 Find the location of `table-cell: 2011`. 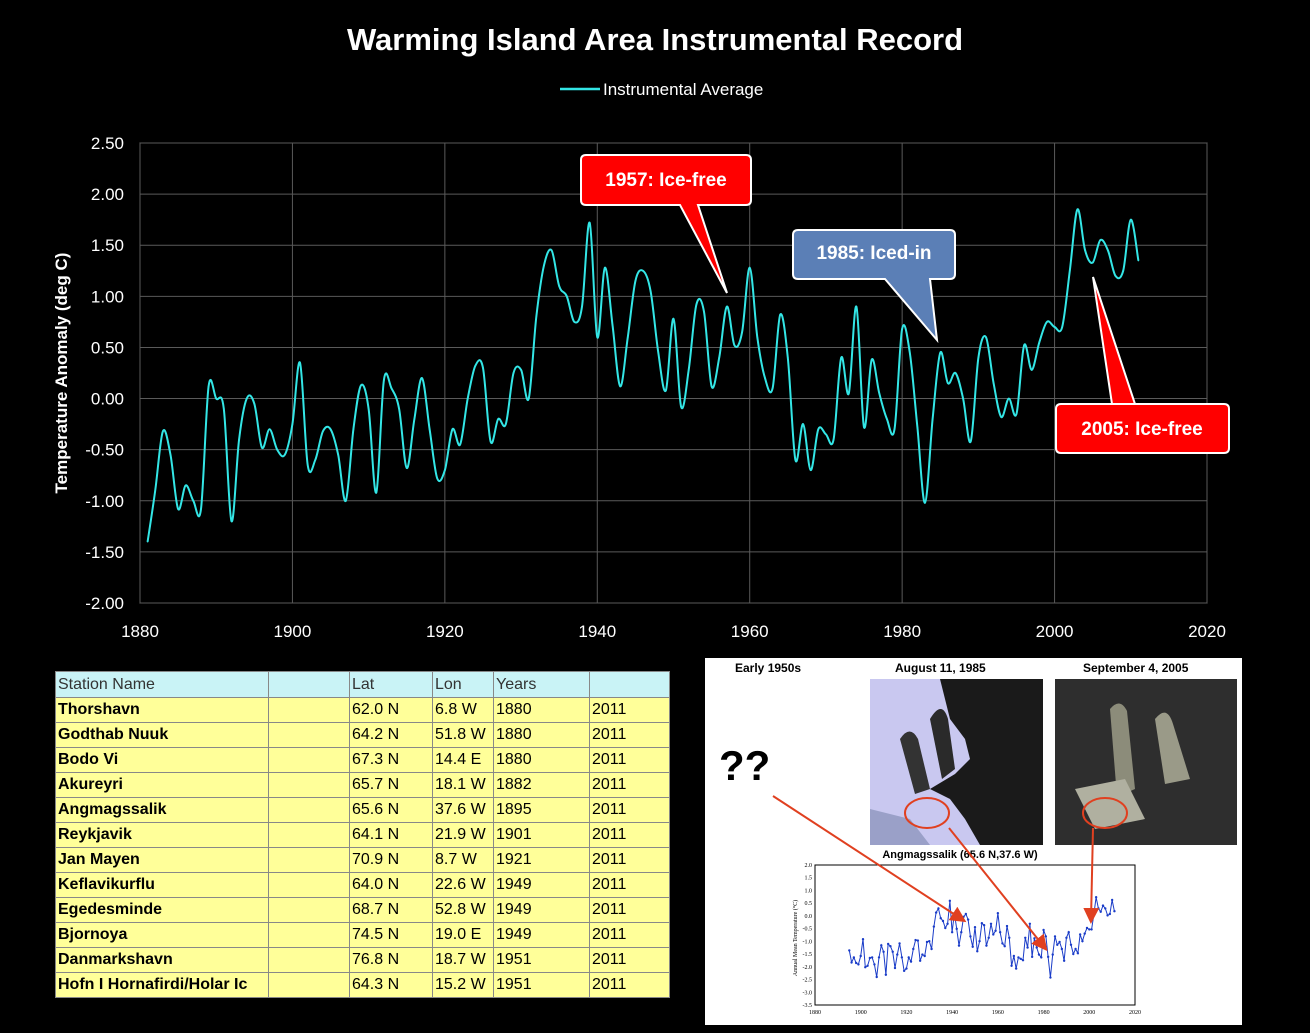

table-cell: 2011 is located at coordinates (629, 785).